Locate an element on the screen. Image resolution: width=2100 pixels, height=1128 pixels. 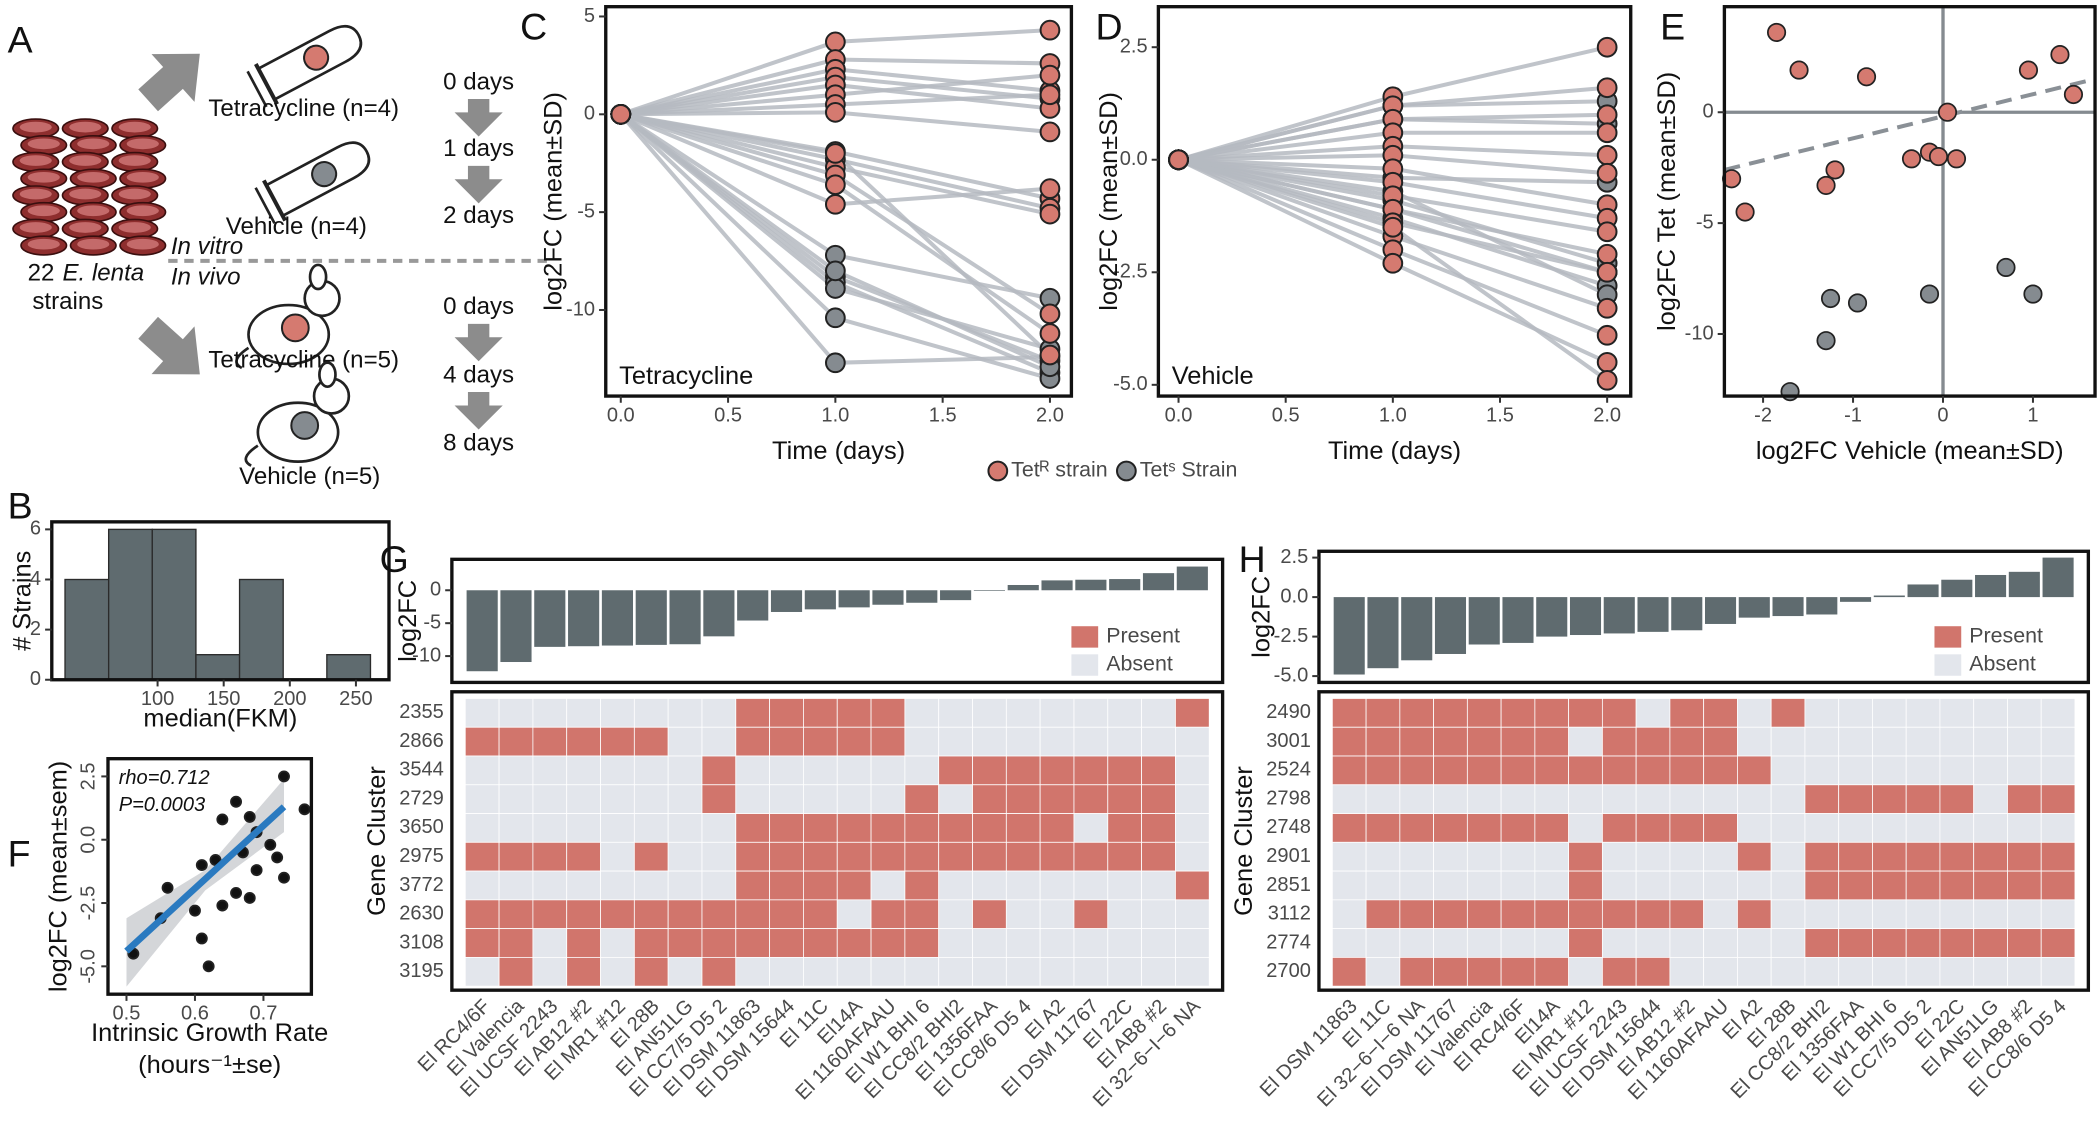
x-tick-label: -1 is located at coordinates (1853, 415).